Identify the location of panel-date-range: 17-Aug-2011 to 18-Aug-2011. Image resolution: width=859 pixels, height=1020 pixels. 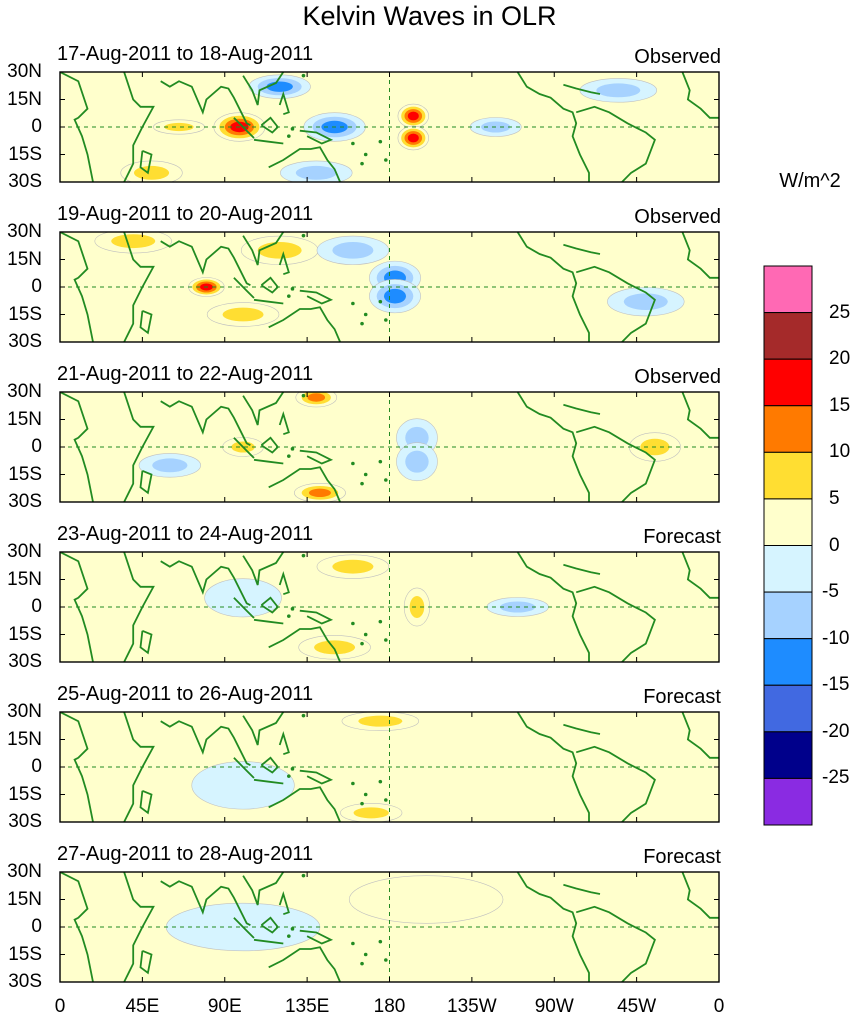
(185, 54).